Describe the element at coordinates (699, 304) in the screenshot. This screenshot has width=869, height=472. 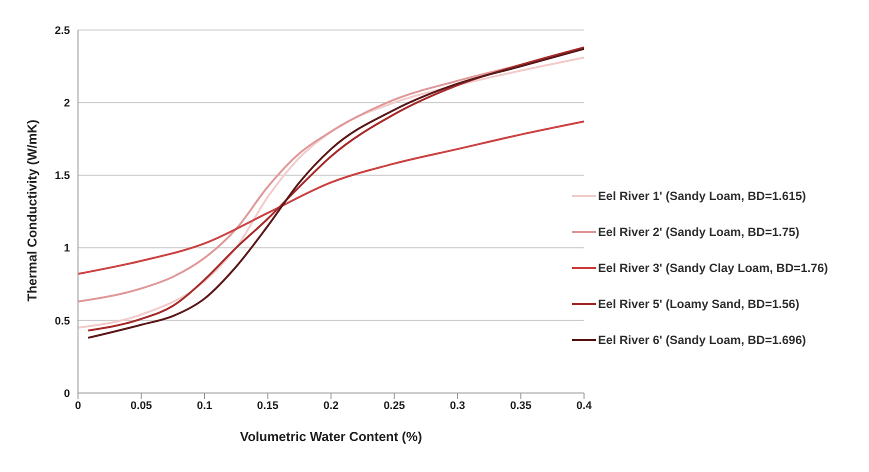
I see `legend-label: Eel River 5' (Loamy Sand, BD=1.56)` at that location.